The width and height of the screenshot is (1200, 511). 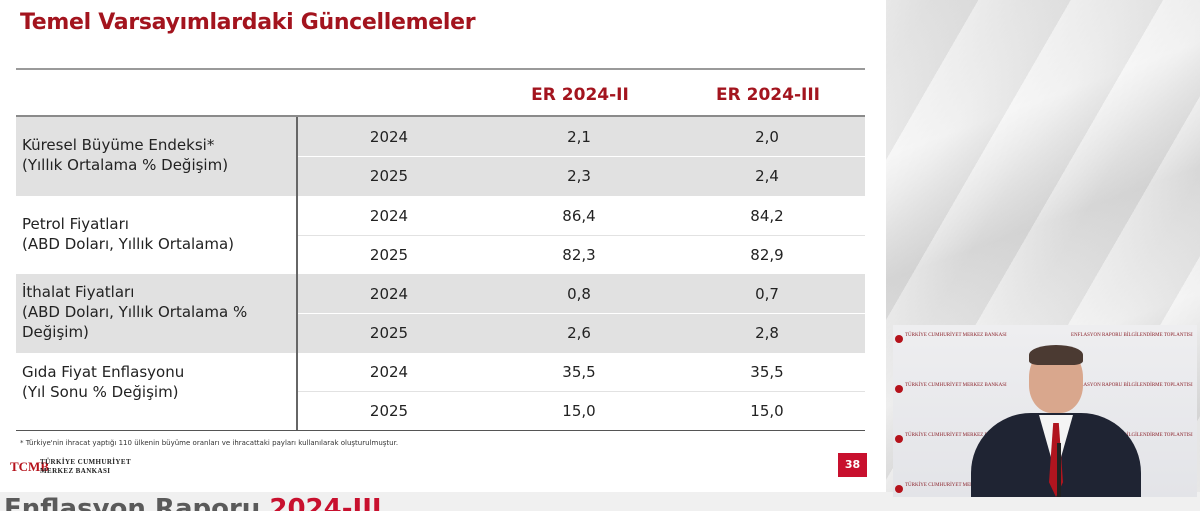 I want to click on next-slide-title: Enflasyon Raporu 2024-III, so click(x=193, y=502).